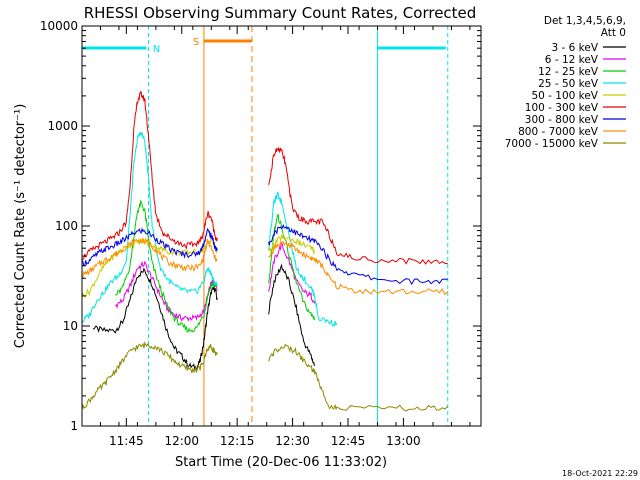  What do you see at coordinates (613, 33) in the screenshot?
I see `legend-header-line: Att 0` at bounding box center [613, 33].